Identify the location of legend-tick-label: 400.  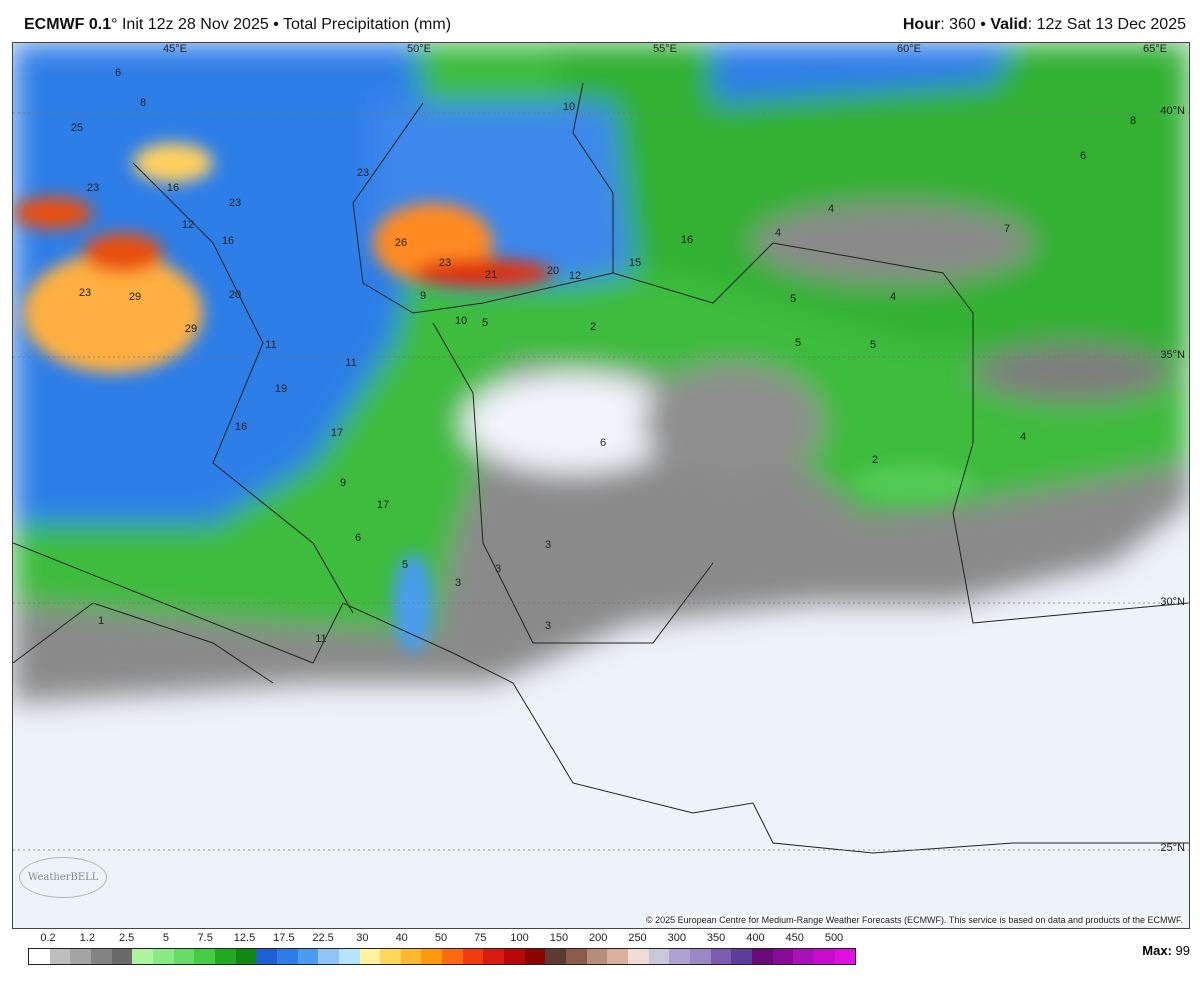
(755, 938).